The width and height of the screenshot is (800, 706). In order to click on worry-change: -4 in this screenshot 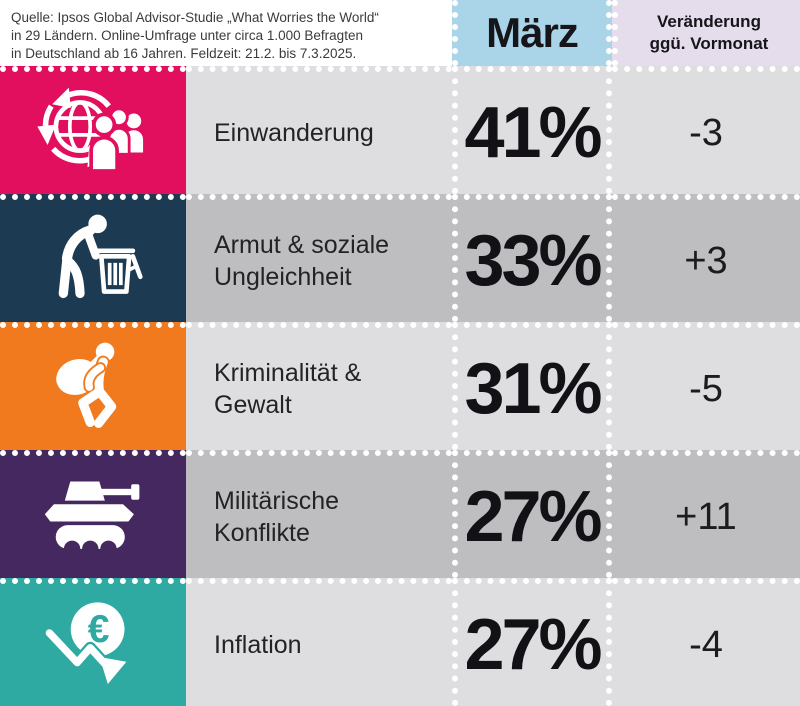, I will do `click(706, 644)`.